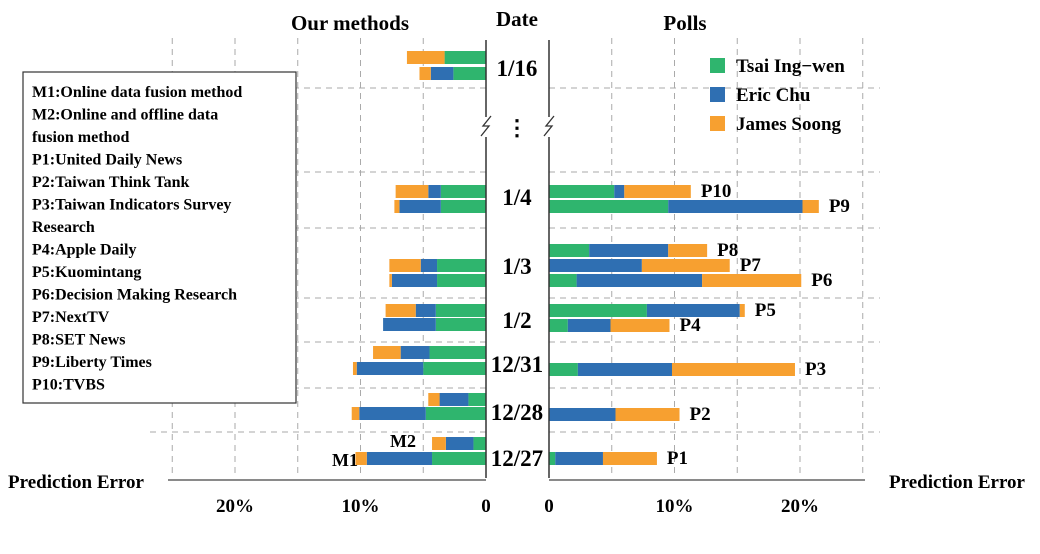 The width and height of the screenshot is (1040, 554). Describe the element at coordinates (549, 126) in the screenshot. I see `axis-break-right-icon` at that location.